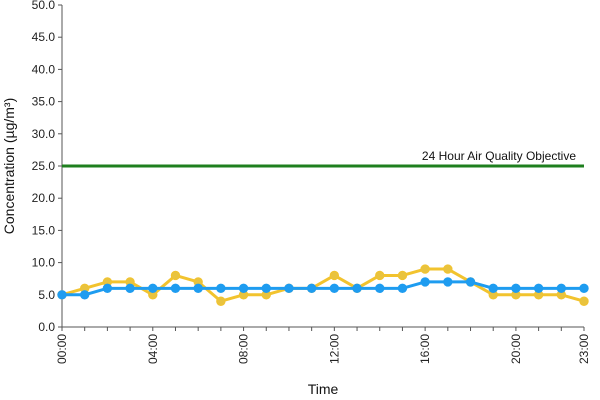 Image resolution: width=600 pixels, height=400 pixels. What do you see at coordinates (44, 37) in the screenshot?
I see `y-tick-label: 45.0` at bounding box center [44, 37].